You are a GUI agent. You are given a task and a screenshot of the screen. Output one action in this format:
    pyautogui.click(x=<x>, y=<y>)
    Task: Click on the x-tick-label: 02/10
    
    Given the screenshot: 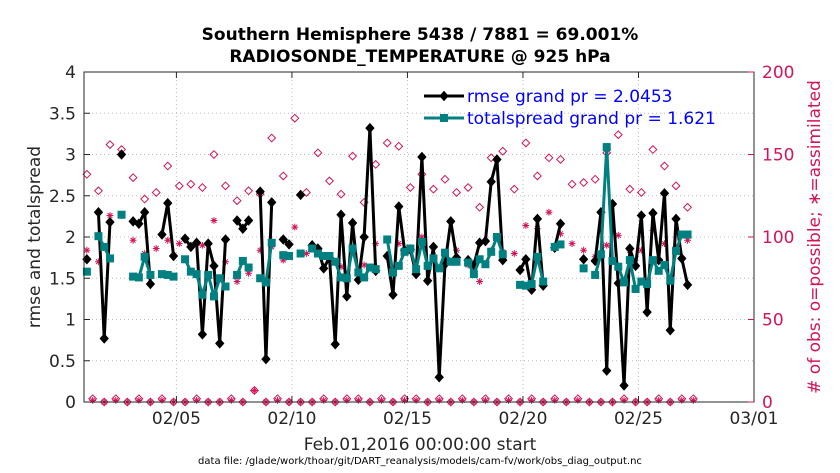 What is the action you would take?
    pyautogui.click(x=291, y=419)
    